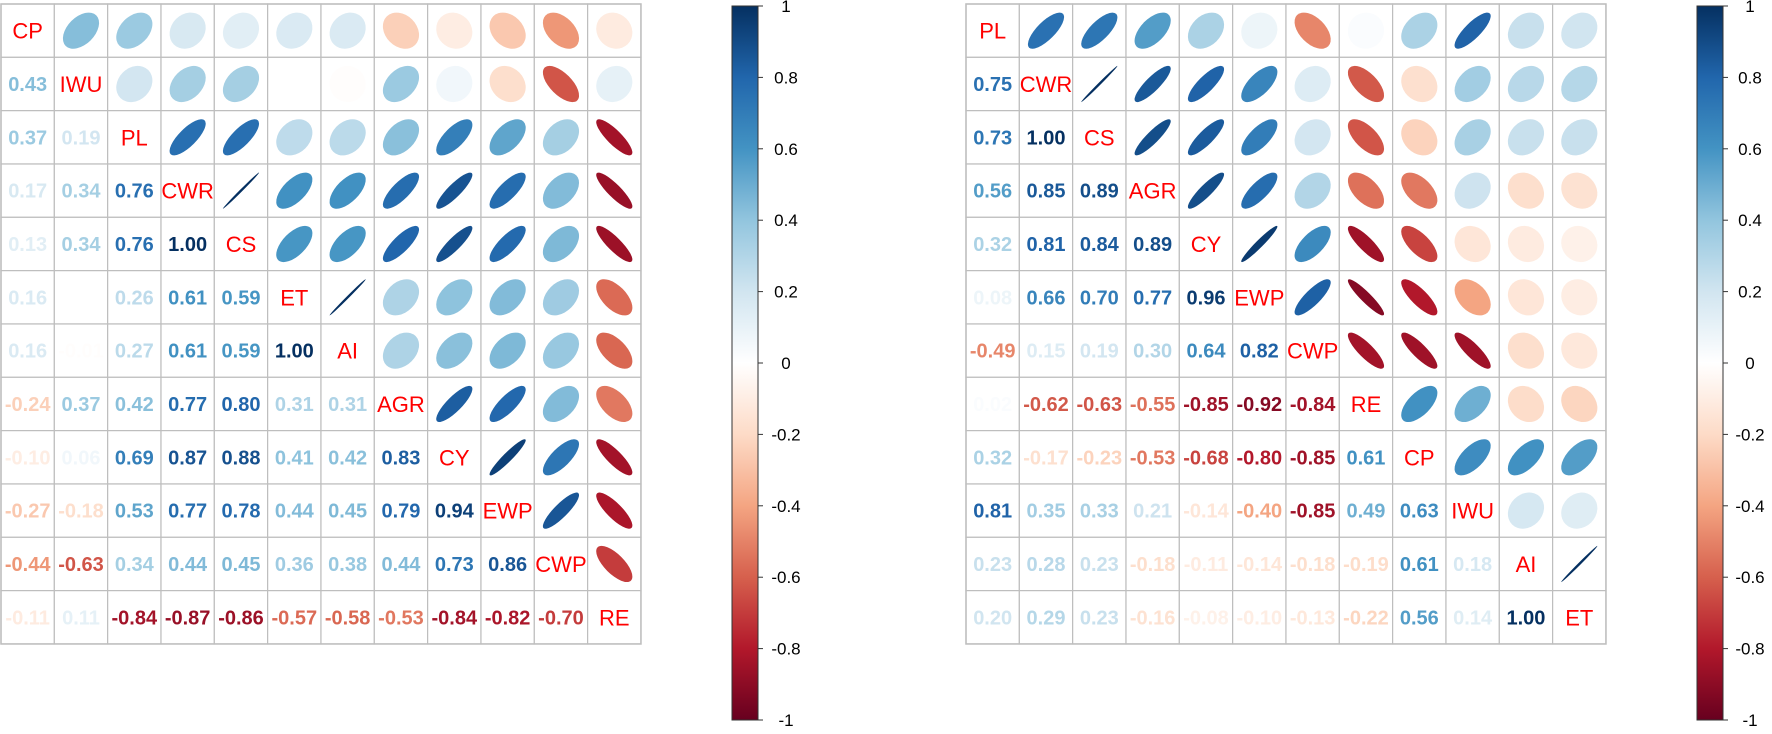 This screenshot has height=734, width=1772. I want to click on variable-label: RE, so click(614, 617).